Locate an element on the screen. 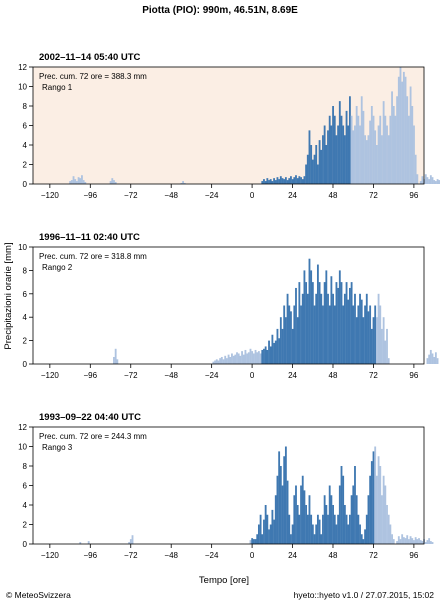 This screenshot has height=603, width=440. y-axis-label: Precipitazioni orarie [mm] is located at coordinates (8, 295).